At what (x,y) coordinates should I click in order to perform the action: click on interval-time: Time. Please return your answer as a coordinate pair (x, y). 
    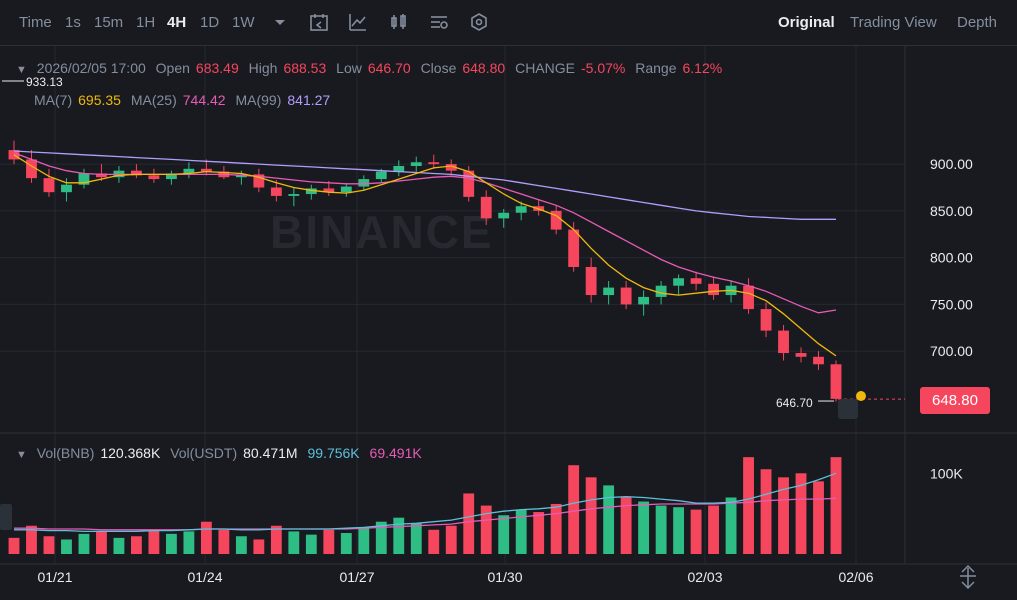
    Looking at the image, I should click on (35, 22).